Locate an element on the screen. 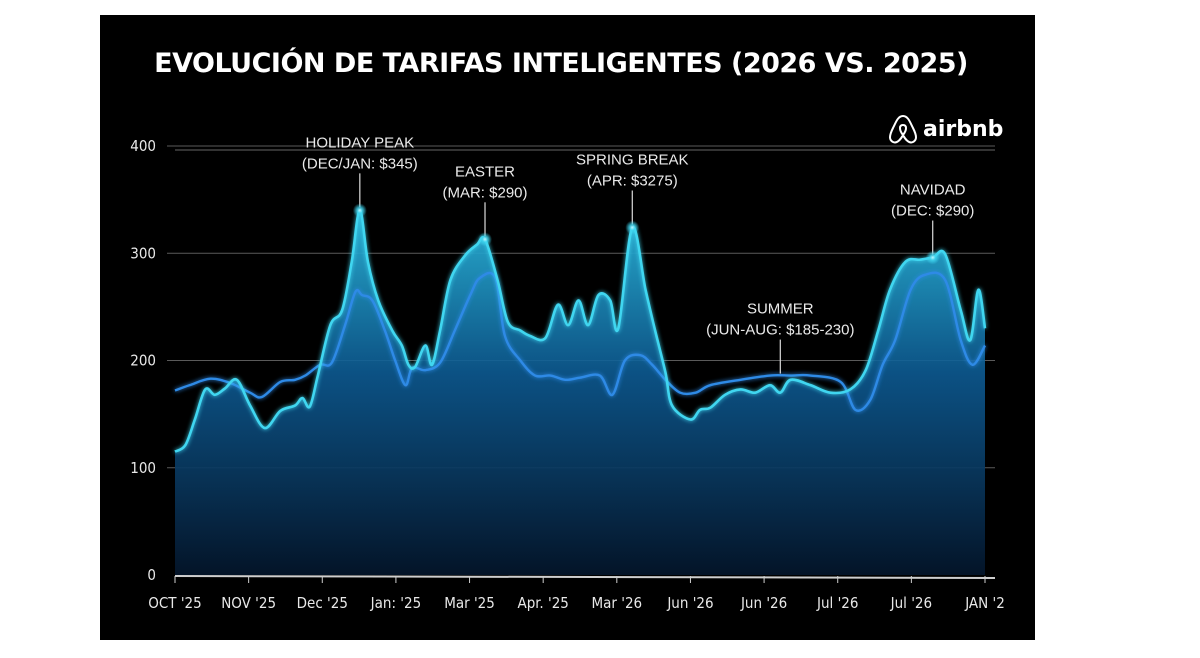 The height and width of the screenshot is (658, 1200). annotation-value: (DEC/JAN: $345) is located at coordinates (360, 163).